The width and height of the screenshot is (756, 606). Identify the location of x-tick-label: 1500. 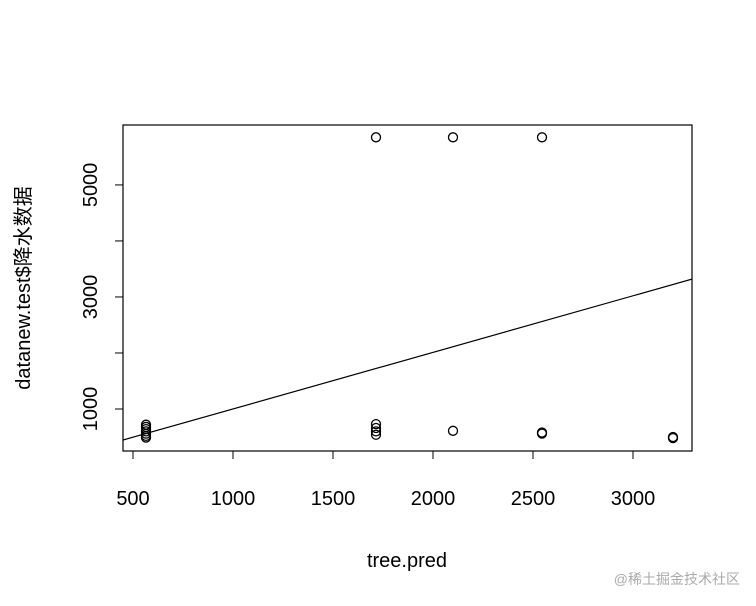
(333, 499).